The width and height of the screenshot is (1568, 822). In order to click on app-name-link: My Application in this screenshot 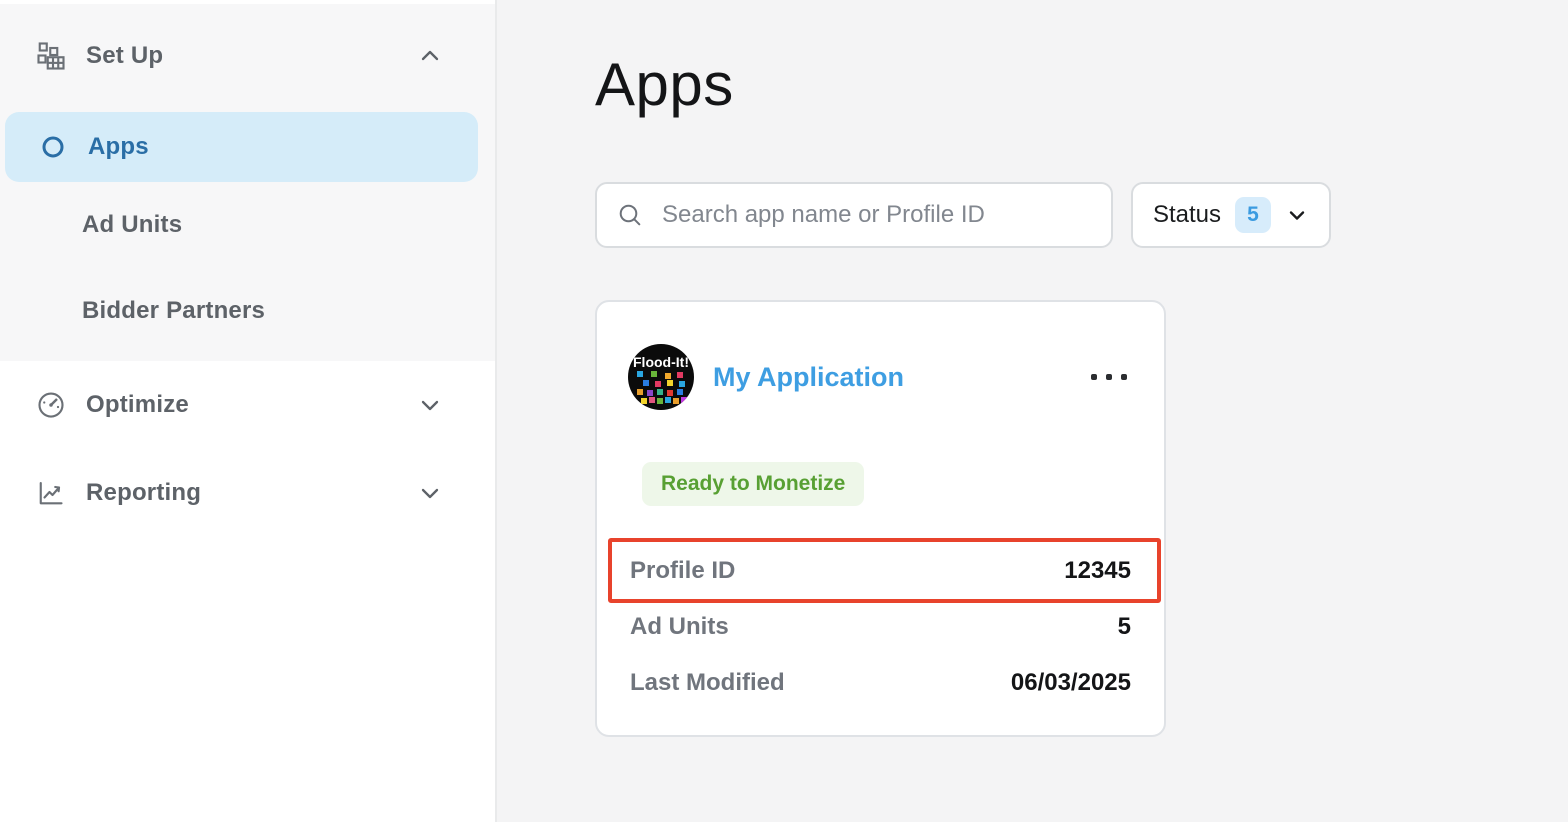, I will do `click(809, 376)`.